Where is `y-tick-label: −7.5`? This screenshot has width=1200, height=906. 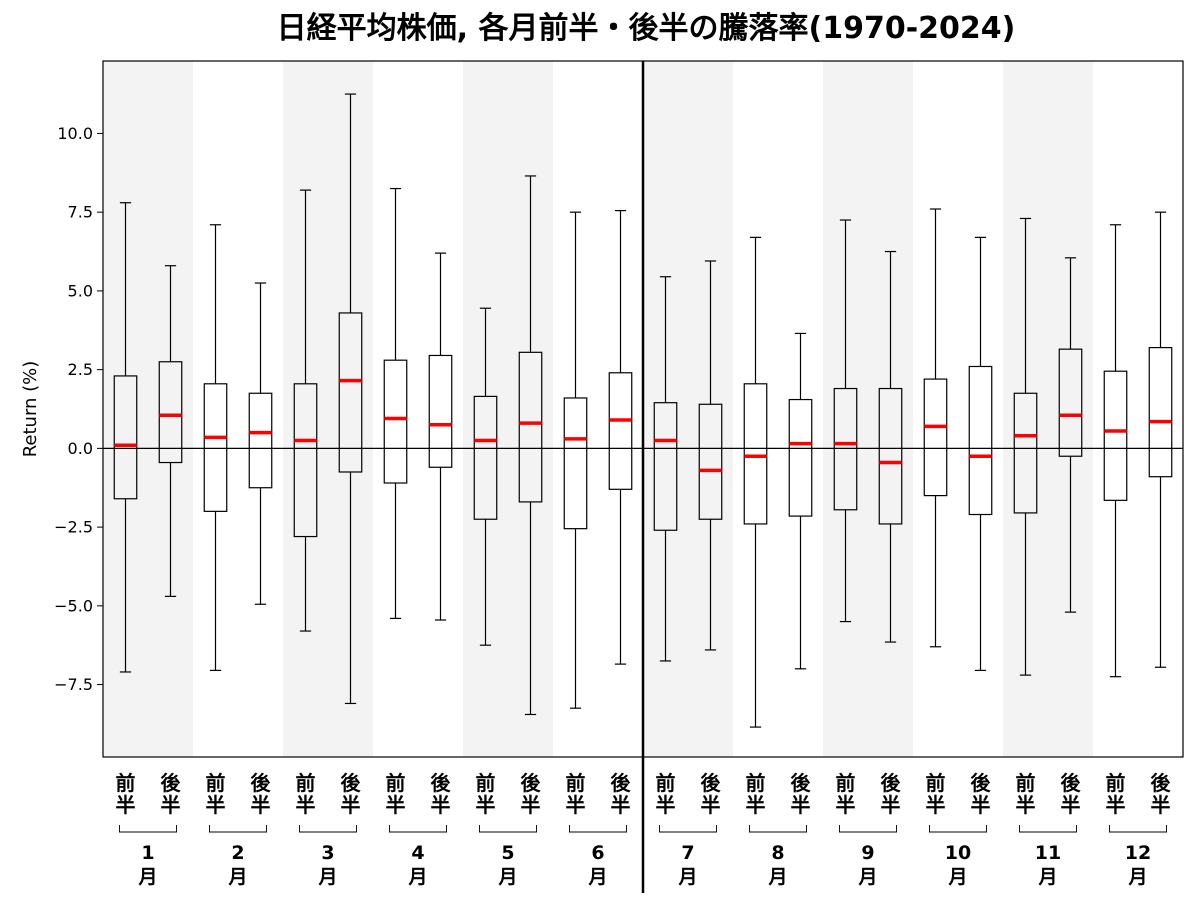
y-tick-label: −7.5 is located at coordinates (73, 684).